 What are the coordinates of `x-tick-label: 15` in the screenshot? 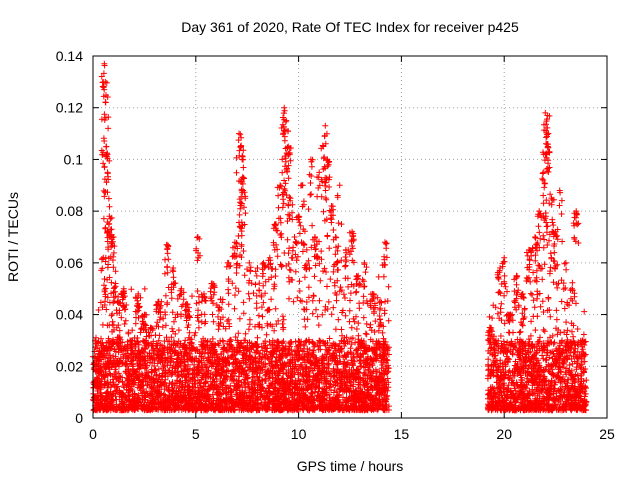 It's located at (402, 434).